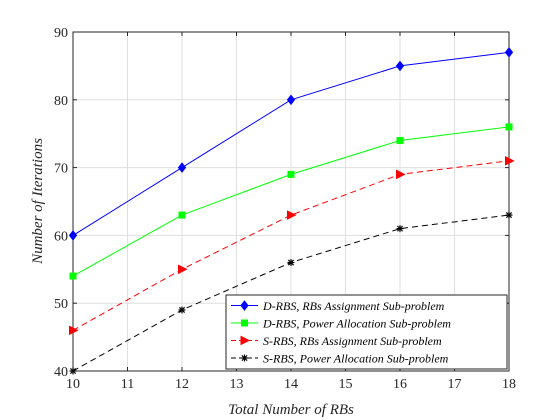  Describe the element at coordinates (356, 324) in the screenshot. I see `legend-label: D-RBS, Power Allocation Sub-problem` at that location.